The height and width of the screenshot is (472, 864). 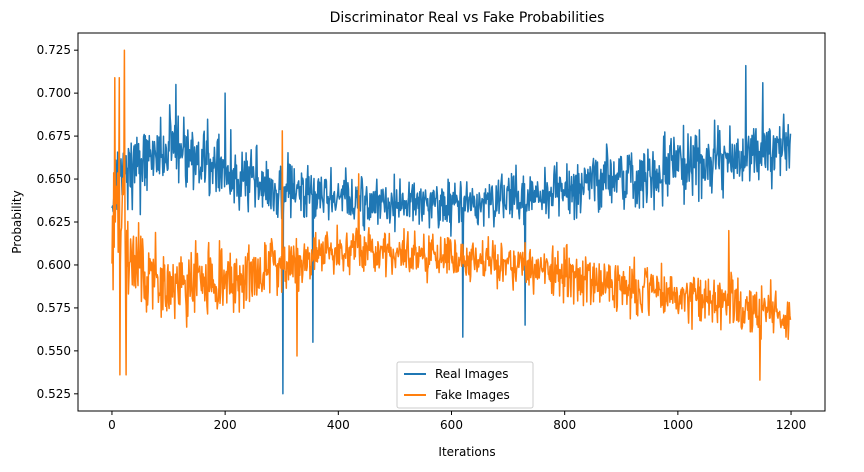 I want to click on y-tick-label: 0.675, so click(x=54, y=136).